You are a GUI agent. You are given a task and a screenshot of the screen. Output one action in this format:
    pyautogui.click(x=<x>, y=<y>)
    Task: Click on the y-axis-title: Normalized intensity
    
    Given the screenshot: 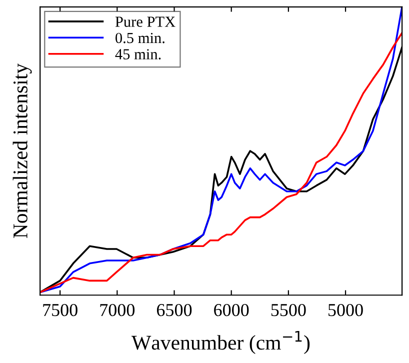 What is the action you would take?
    pyautogui.click(x=22, y=150)
    